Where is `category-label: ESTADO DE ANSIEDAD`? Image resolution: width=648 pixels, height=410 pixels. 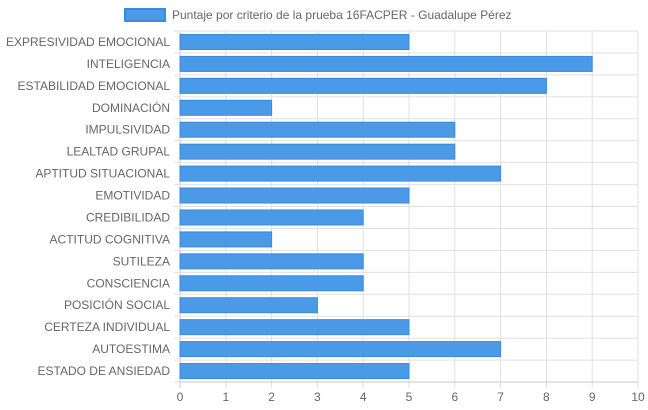
category-label: ESTADO DE ANSIEDAD is located at coordinates (104, 371).